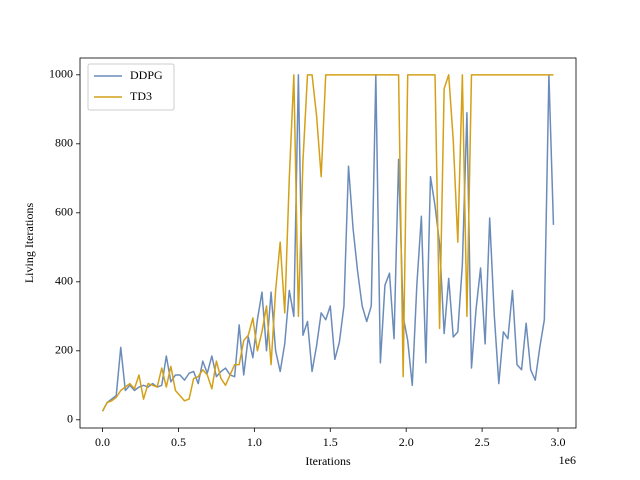 This screenshot has width=640, height=480. What do you see at coordinates (482, 442) in the screenshot?
I see `x-tick-label: 2.5` at bounding box center [482, 442].